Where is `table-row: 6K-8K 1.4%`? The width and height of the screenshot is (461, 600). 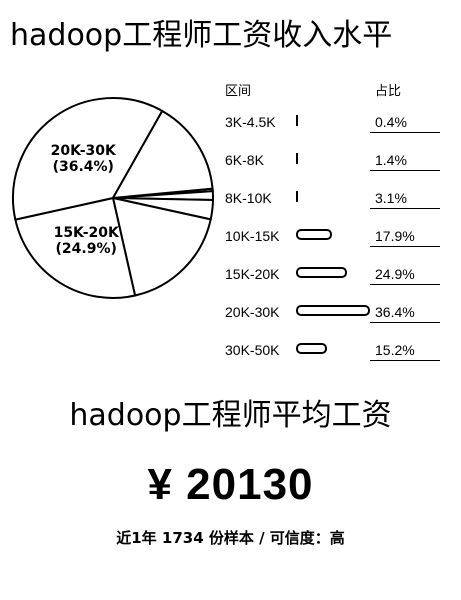 table-row: 6K-8K 1.4% is located at coordinates (230, 160).